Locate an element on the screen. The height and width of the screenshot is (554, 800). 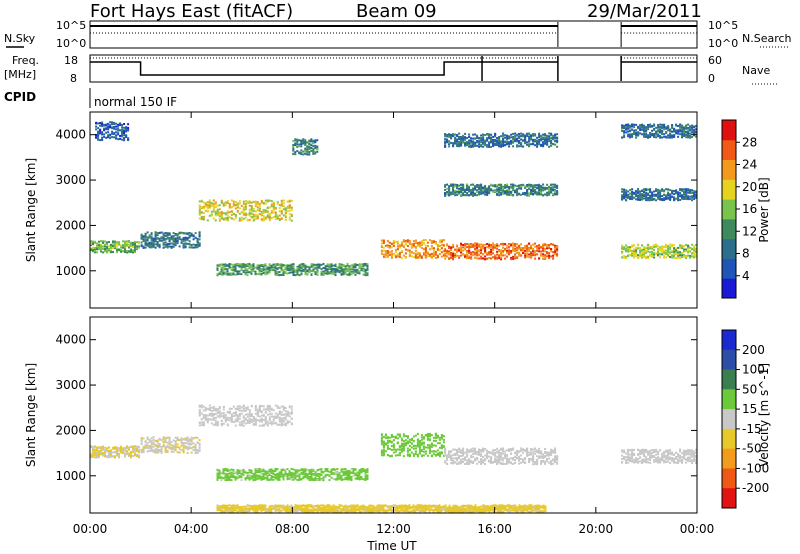
beam-title: Beam 09 is located at coordinates (396, 11).